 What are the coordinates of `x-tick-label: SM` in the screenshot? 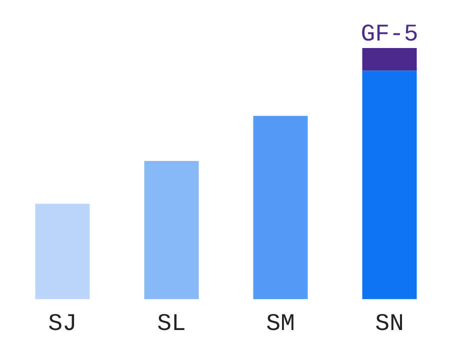 It's located at (280, 324).